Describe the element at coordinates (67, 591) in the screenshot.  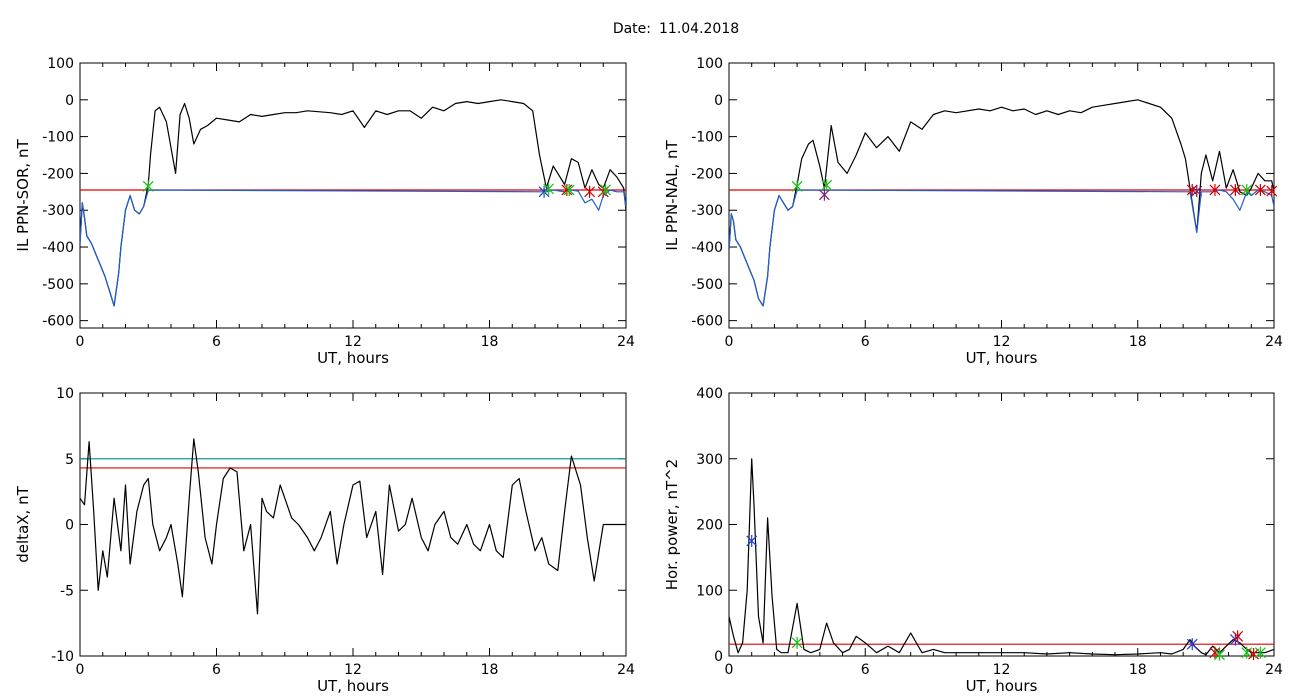
I see `y-tick-label: -5` at that location.